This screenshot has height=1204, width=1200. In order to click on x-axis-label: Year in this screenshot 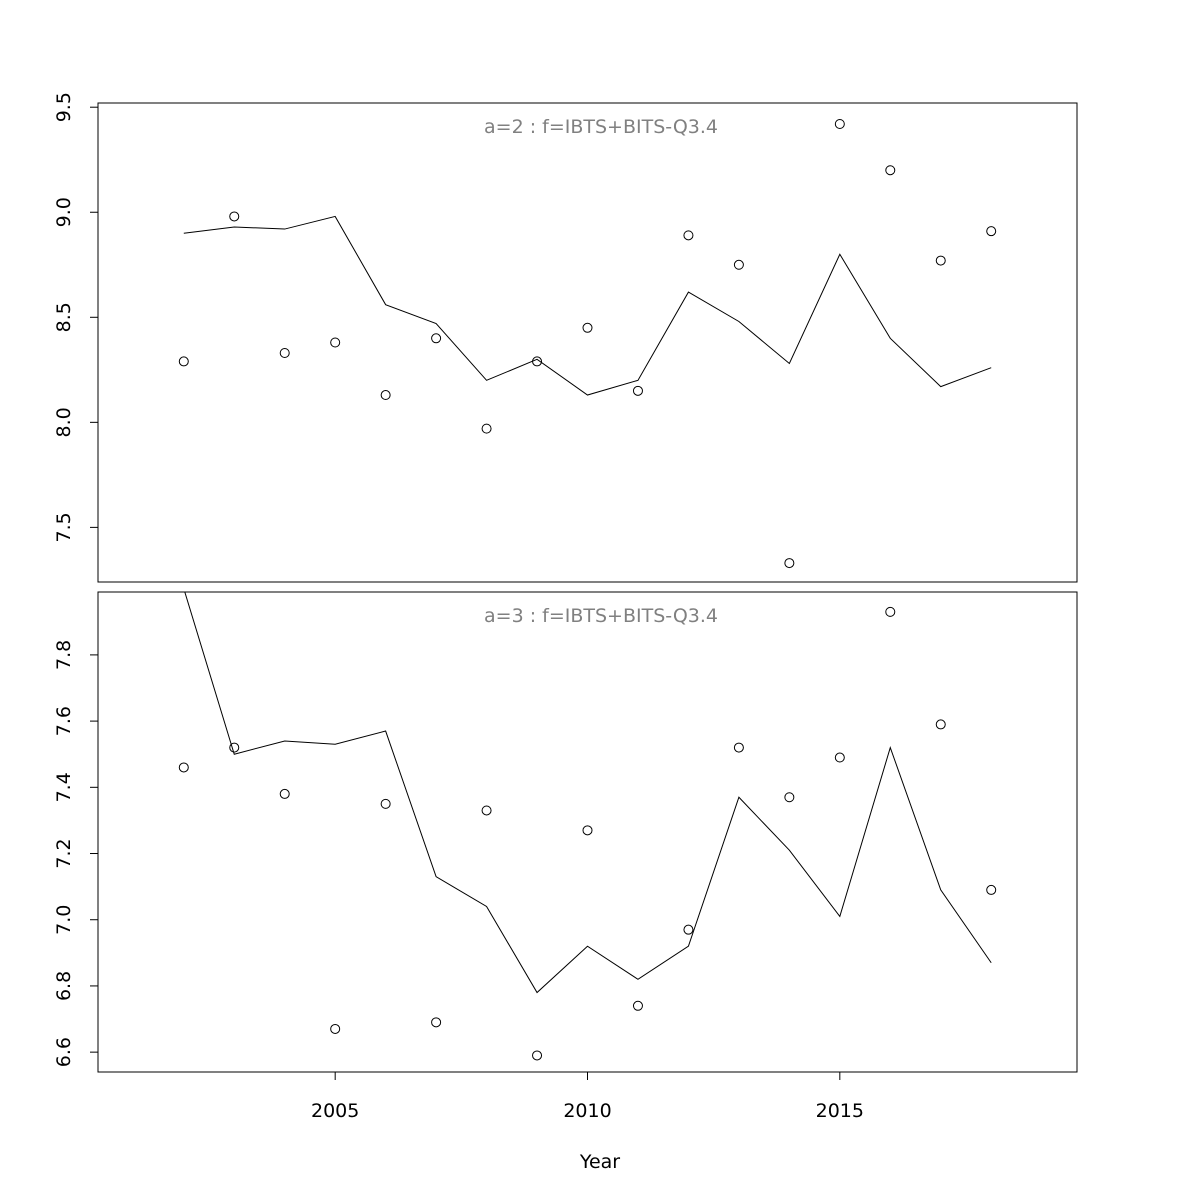, I will do `click(599, 1162)`.